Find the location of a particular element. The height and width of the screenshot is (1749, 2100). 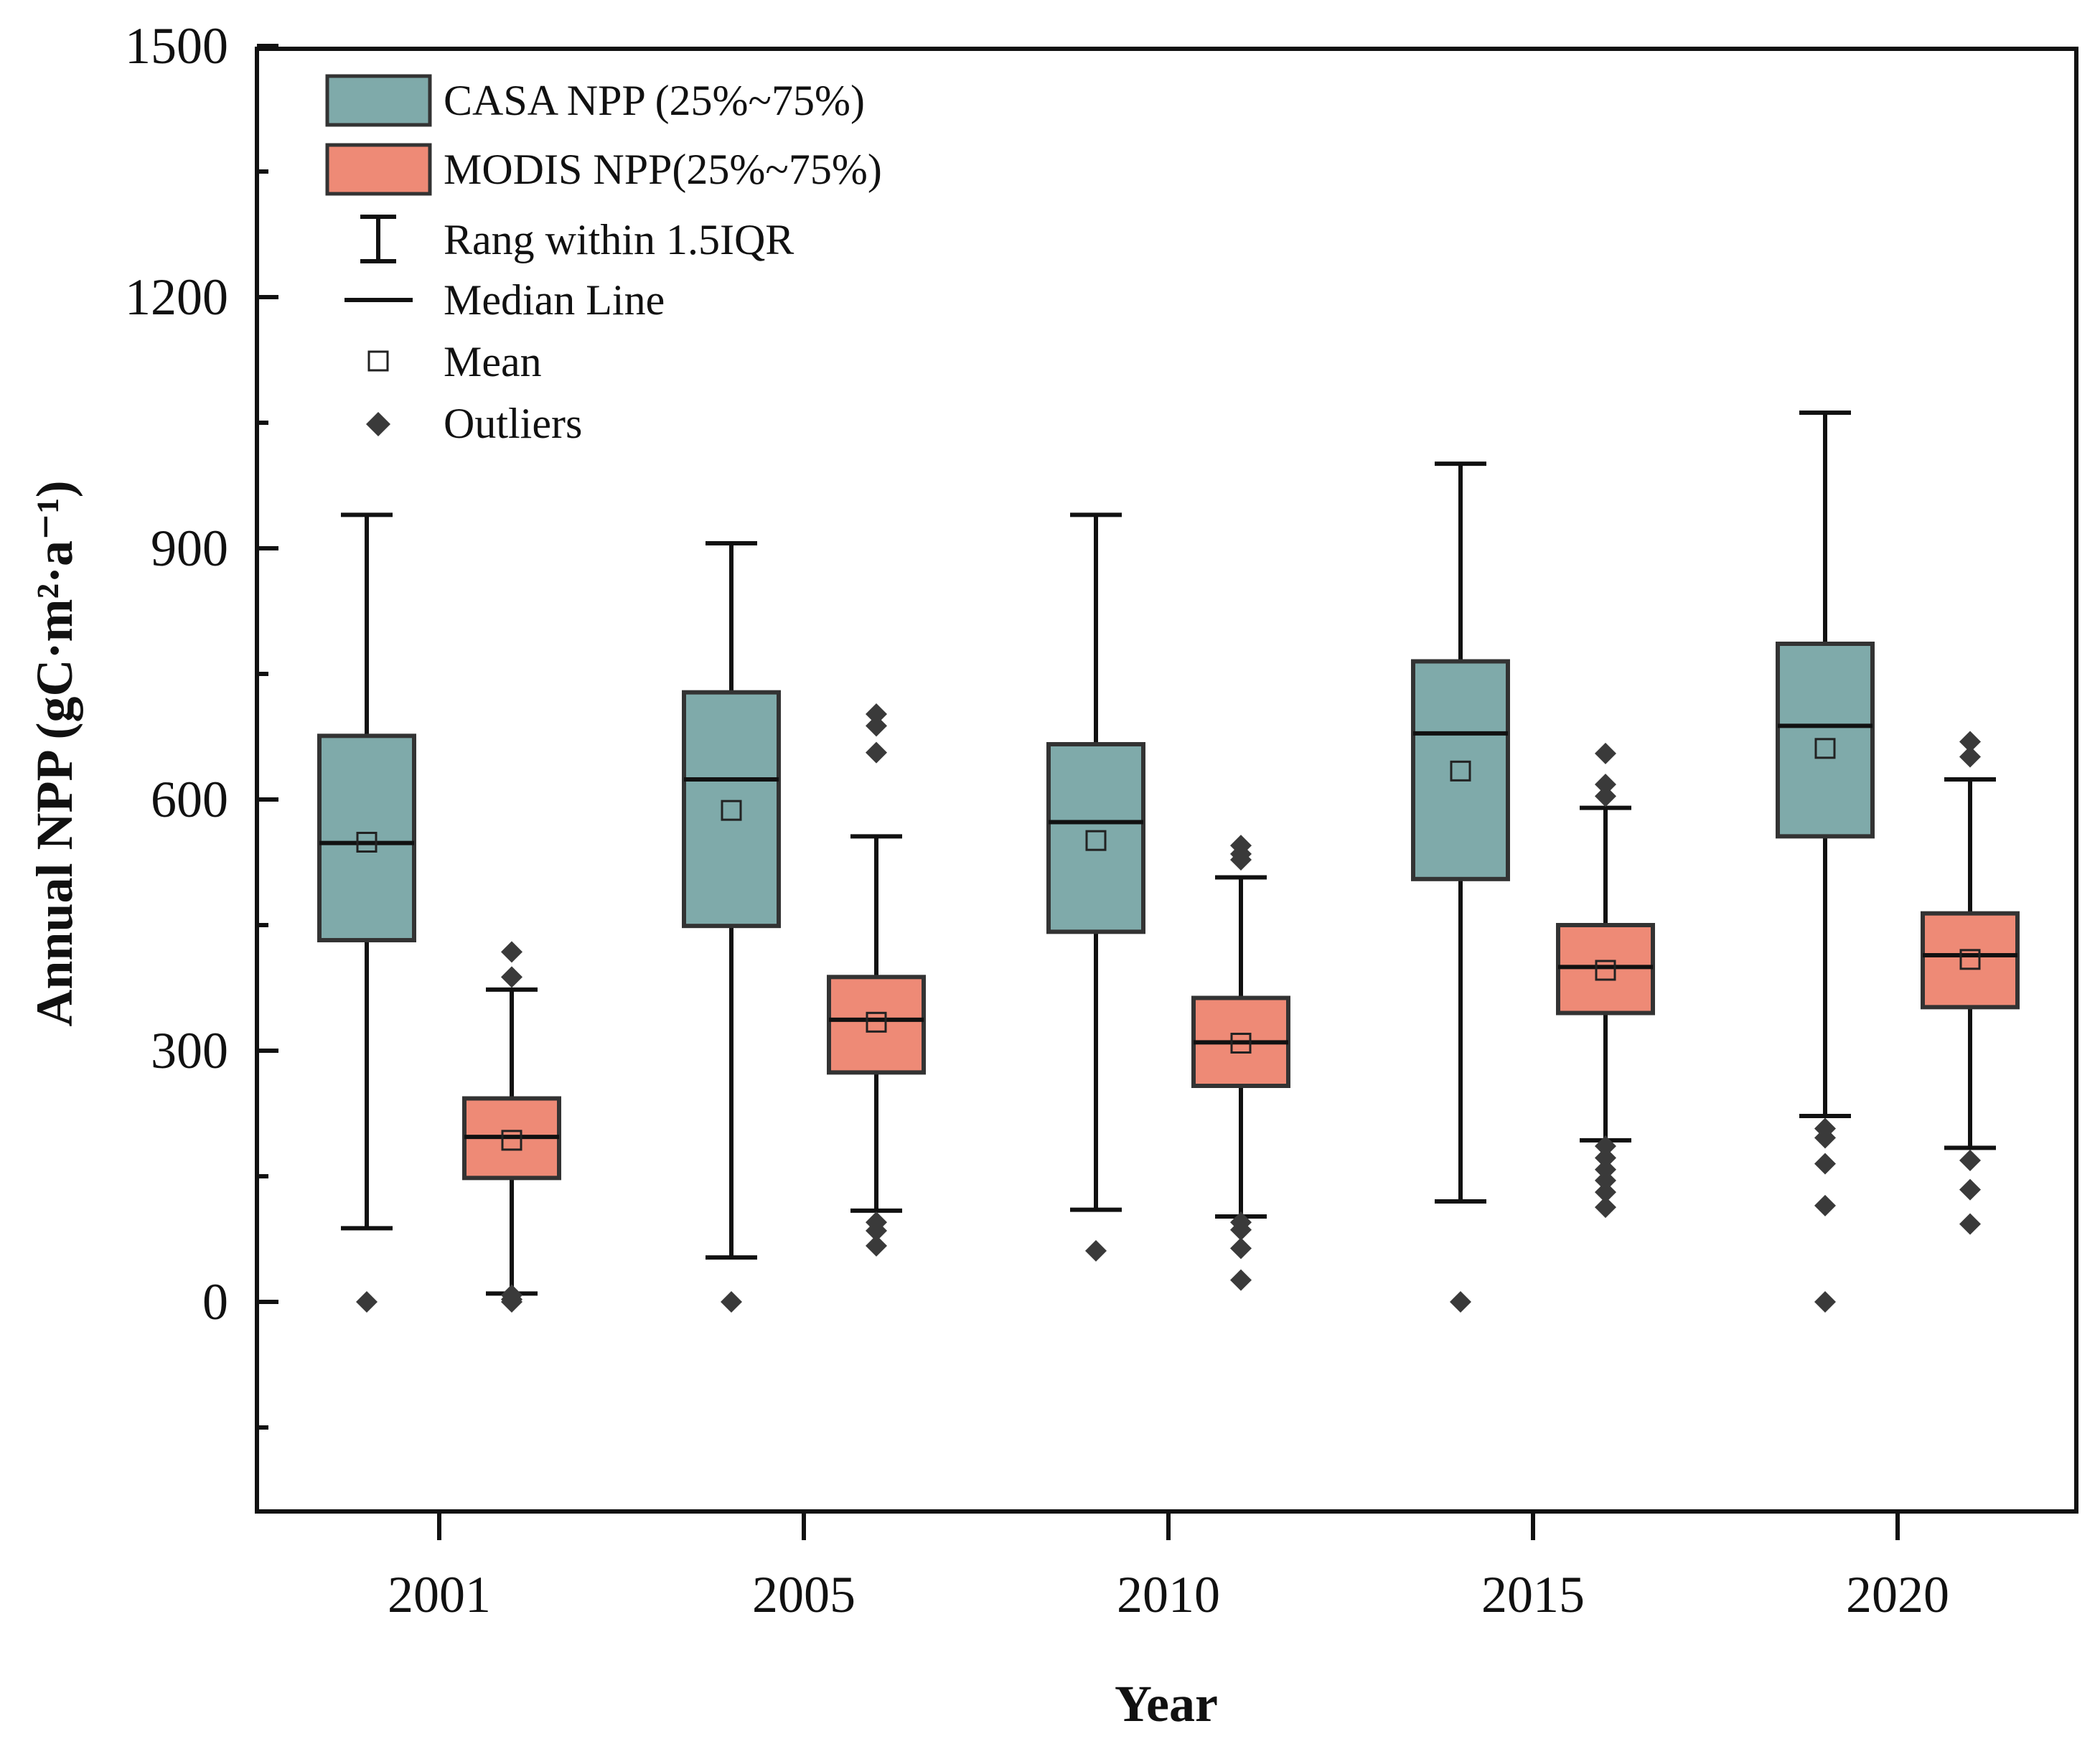

casa-box-group-2005 is located at coordinates (731, 927).